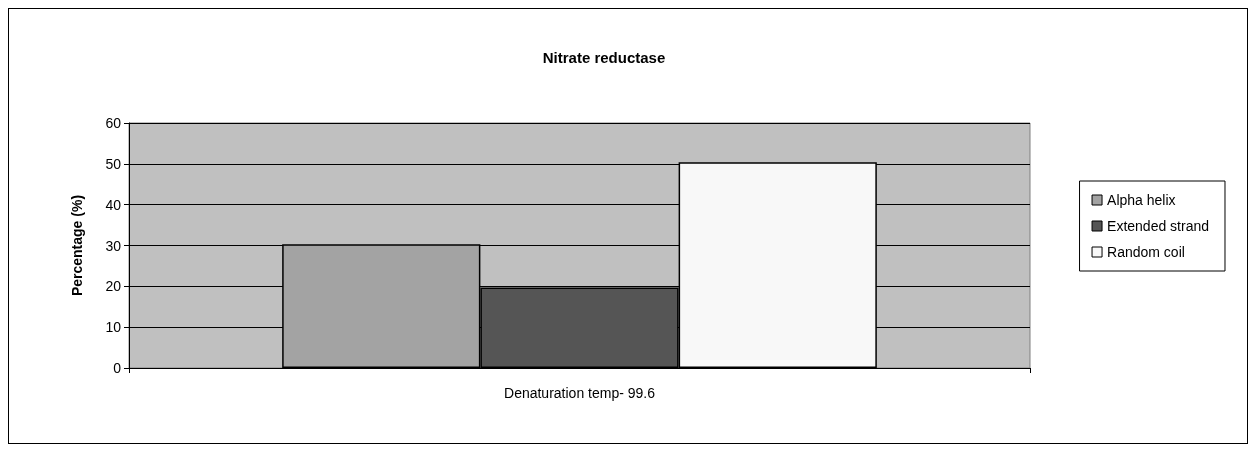  What do you see at coordinates (113, 245) in the screenshot?
I see `y-tick-label: 30` at bounding box center [113, 245].